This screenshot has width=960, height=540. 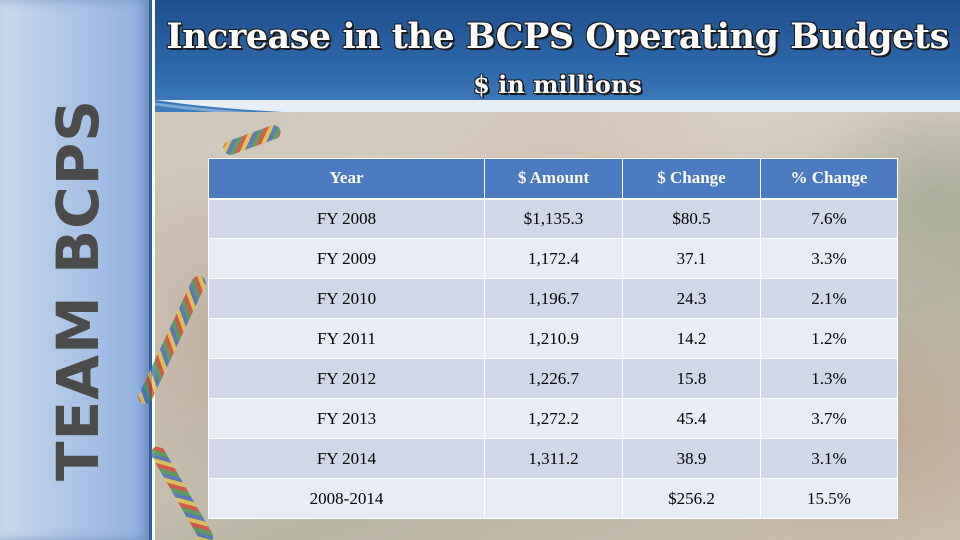 What do you see at coordinates (829, 298) in the screenshot?
I see `cell-percent-change: 2.1%` at bounding box center [829, 298].